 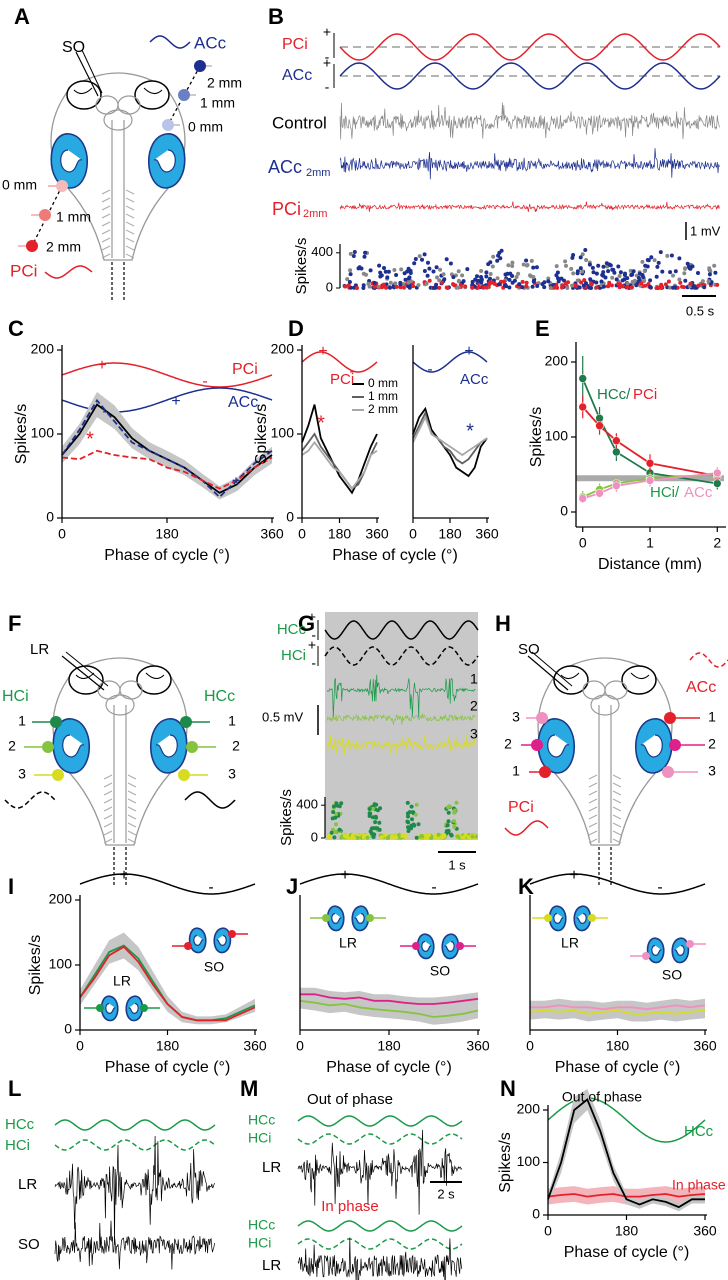 I want to click on annotation: LR, so click(x=348, y=943).